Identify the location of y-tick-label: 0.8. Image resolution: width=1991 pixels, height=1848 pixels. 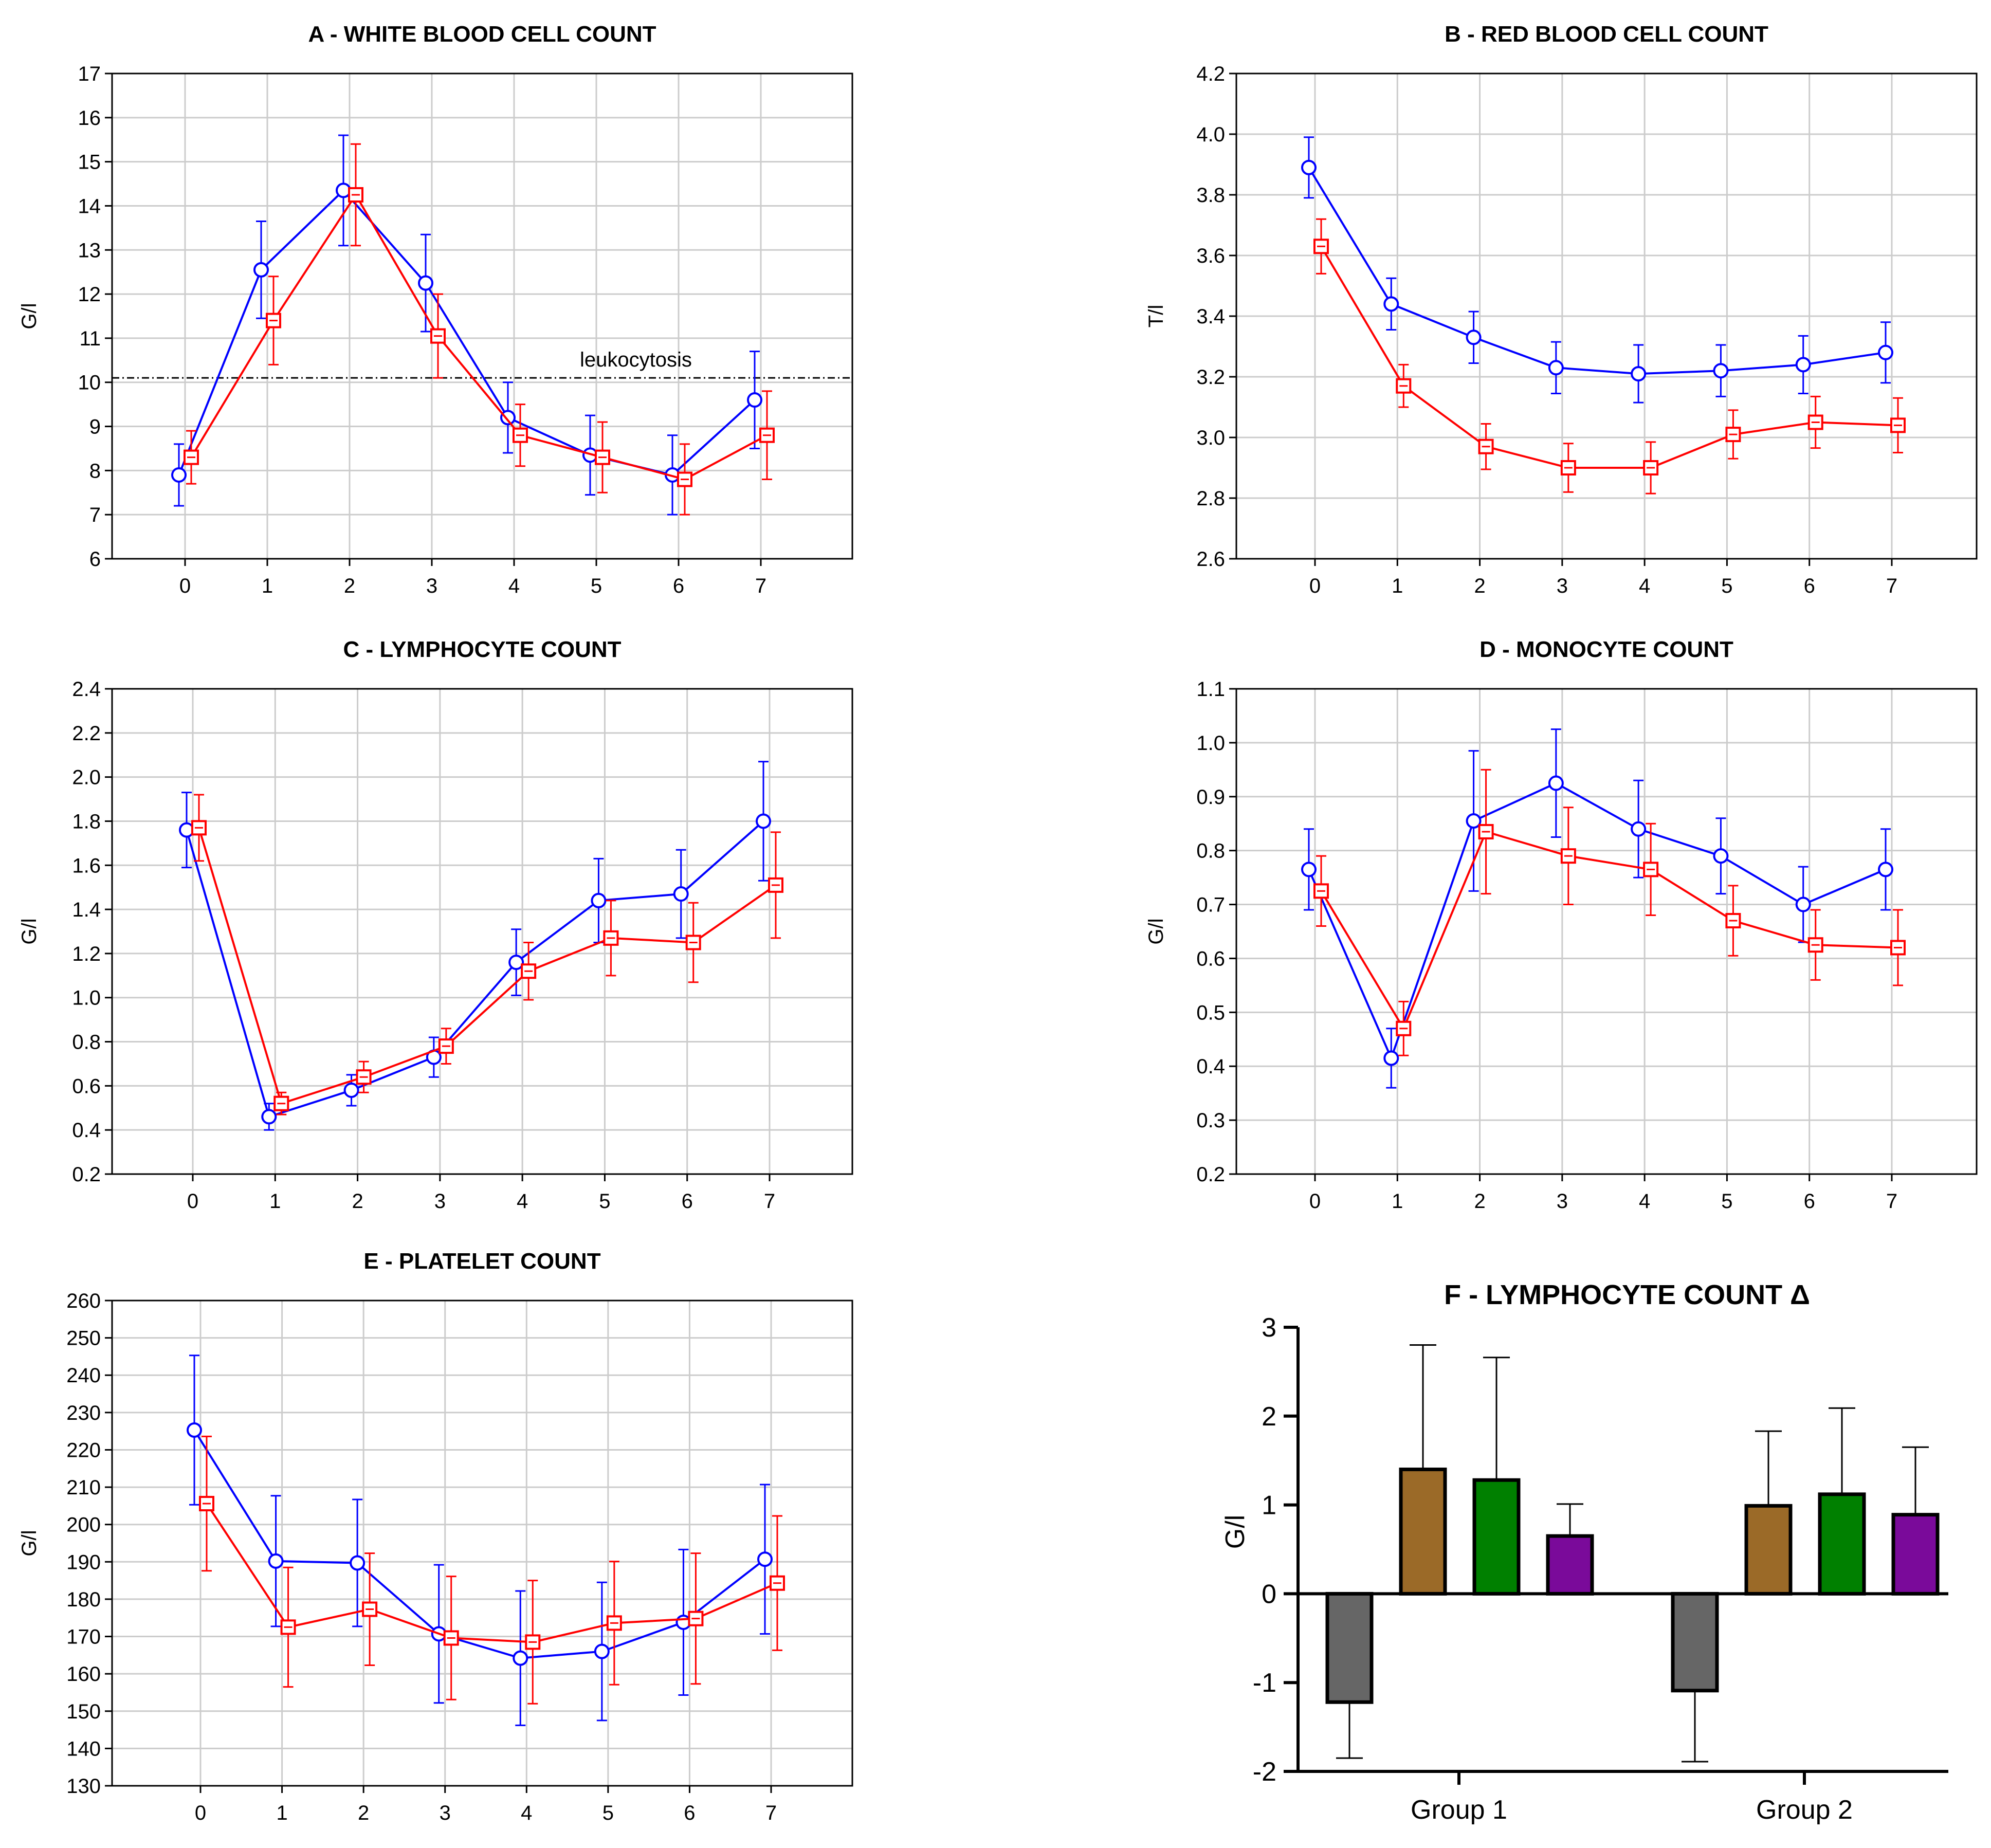
(86, 1042).